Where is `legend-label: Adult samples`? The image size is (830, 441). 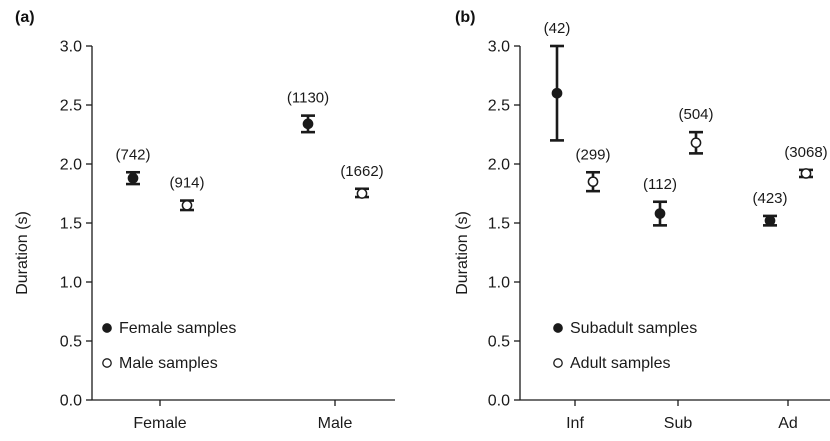
legend-label: Adult samples is located at coordinates (620, 363).